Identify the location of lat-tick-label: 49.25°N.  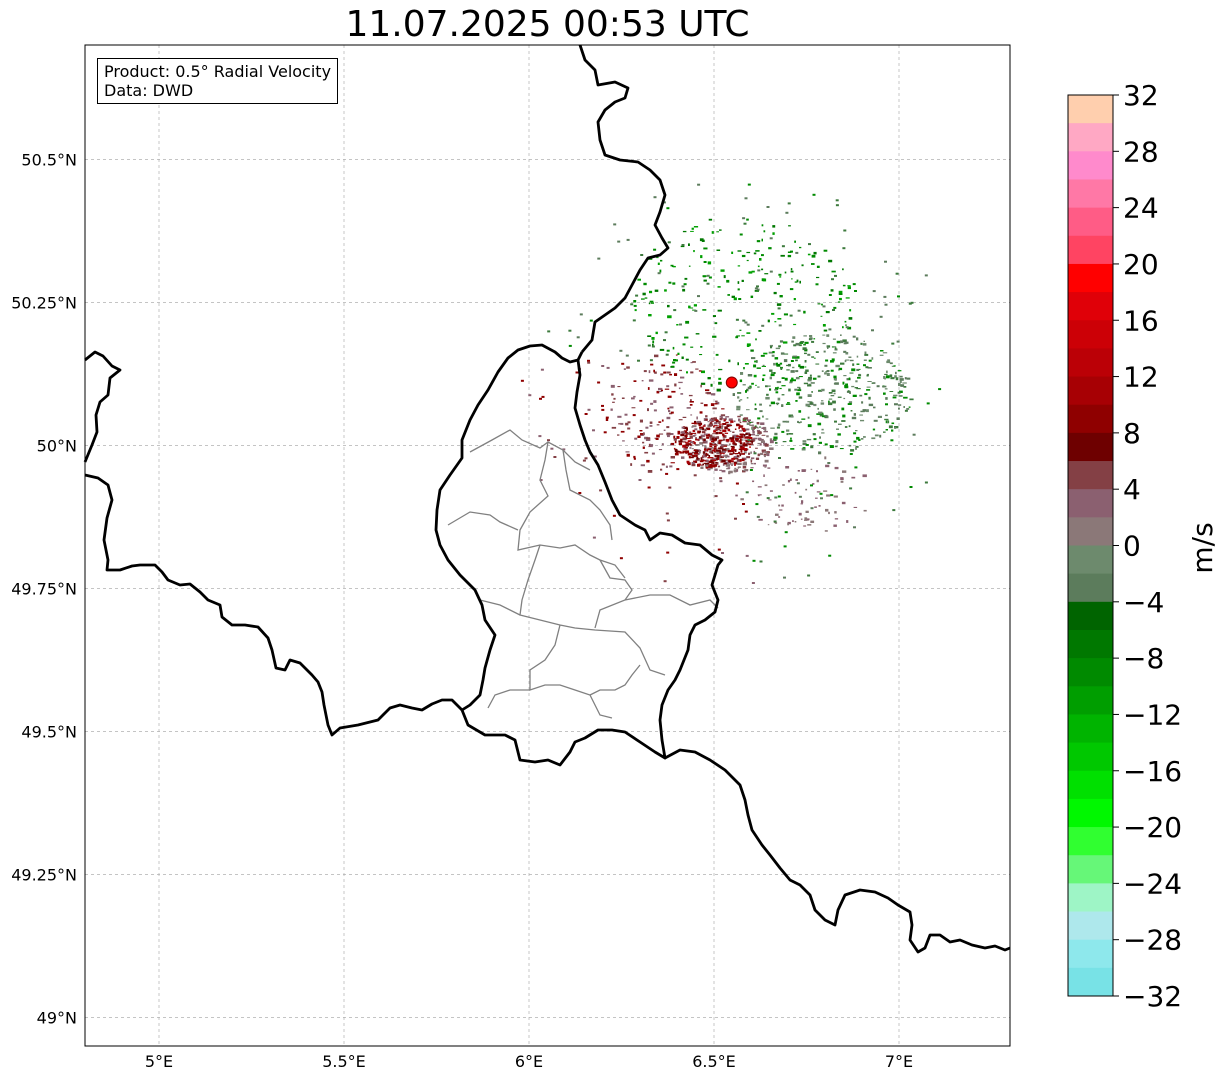
(44, 874).